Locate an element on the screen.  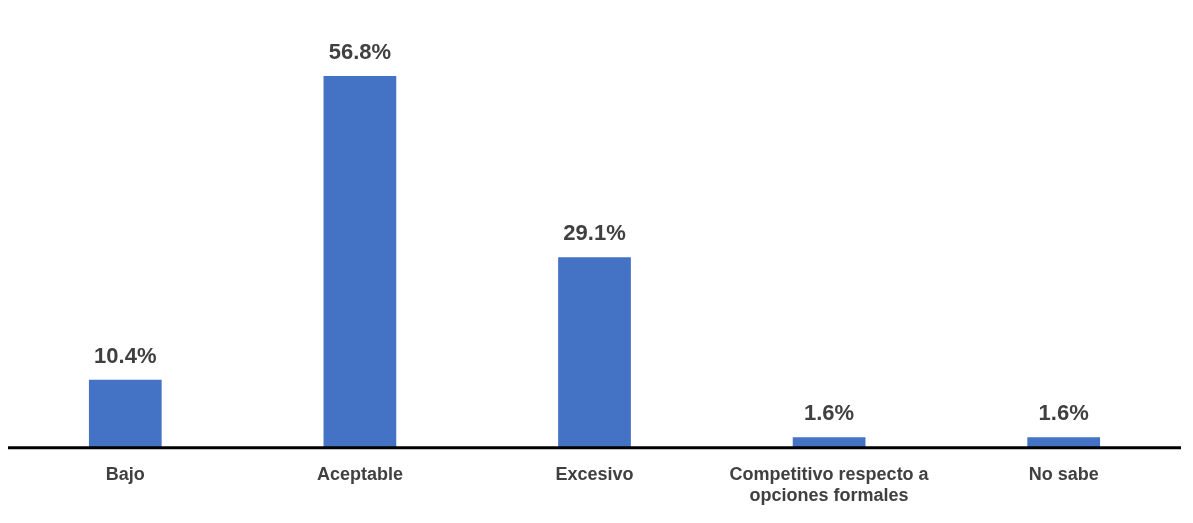
data-label: 29.1% is located at coordinates (594, 233).